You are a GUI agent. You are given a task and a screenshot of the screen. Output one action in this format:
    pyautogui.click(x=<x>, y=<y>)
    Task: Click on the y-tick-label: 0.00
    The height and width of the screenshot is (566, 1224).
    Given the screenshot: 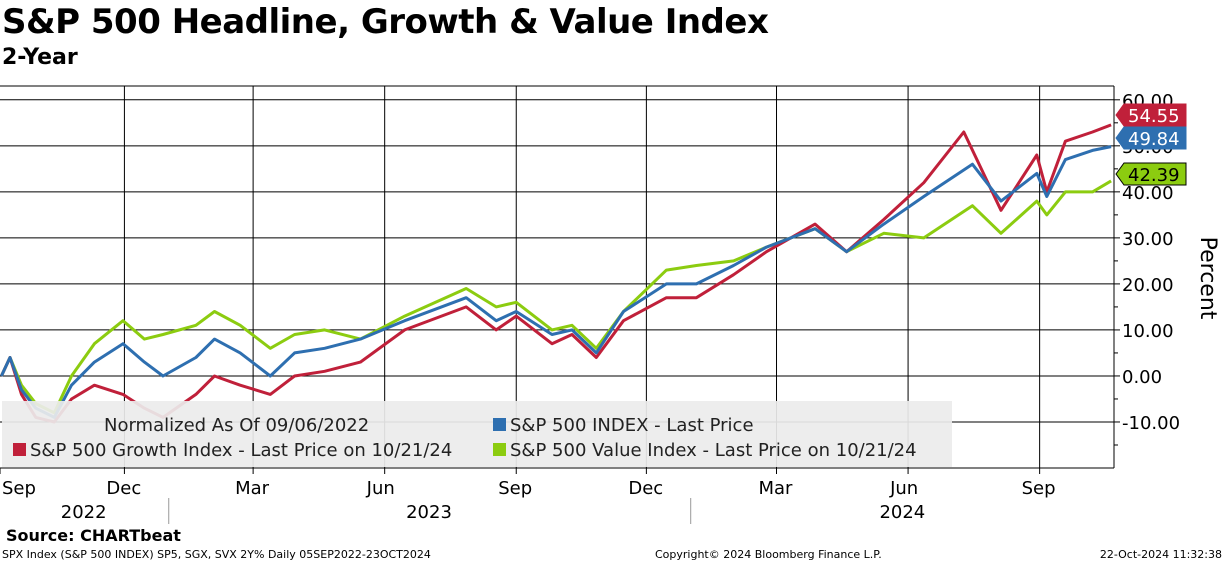 What is the action you would take?
    pyautogui.click(x=1142, y=377)
    